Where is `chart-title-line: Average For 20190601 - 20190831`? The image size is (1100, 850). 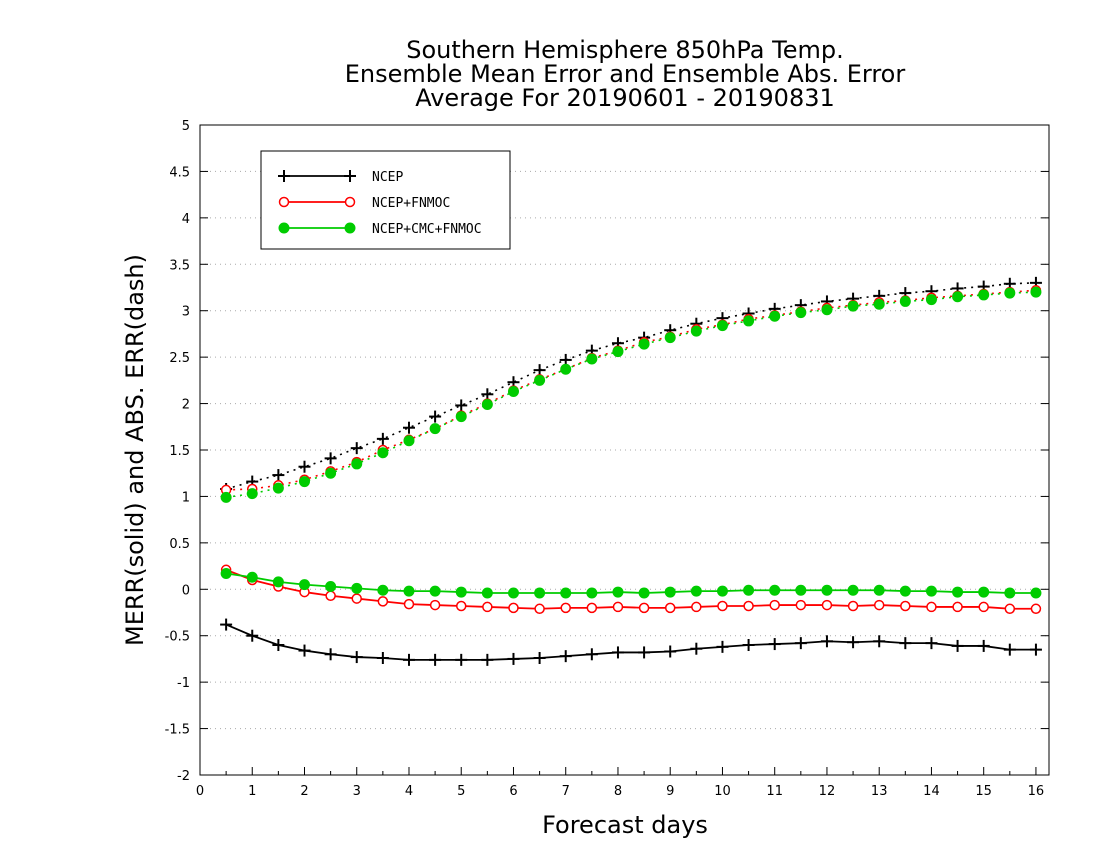 chart-title-line: Average For 20190601 - 20190831 is located at coordinates (625, 98).